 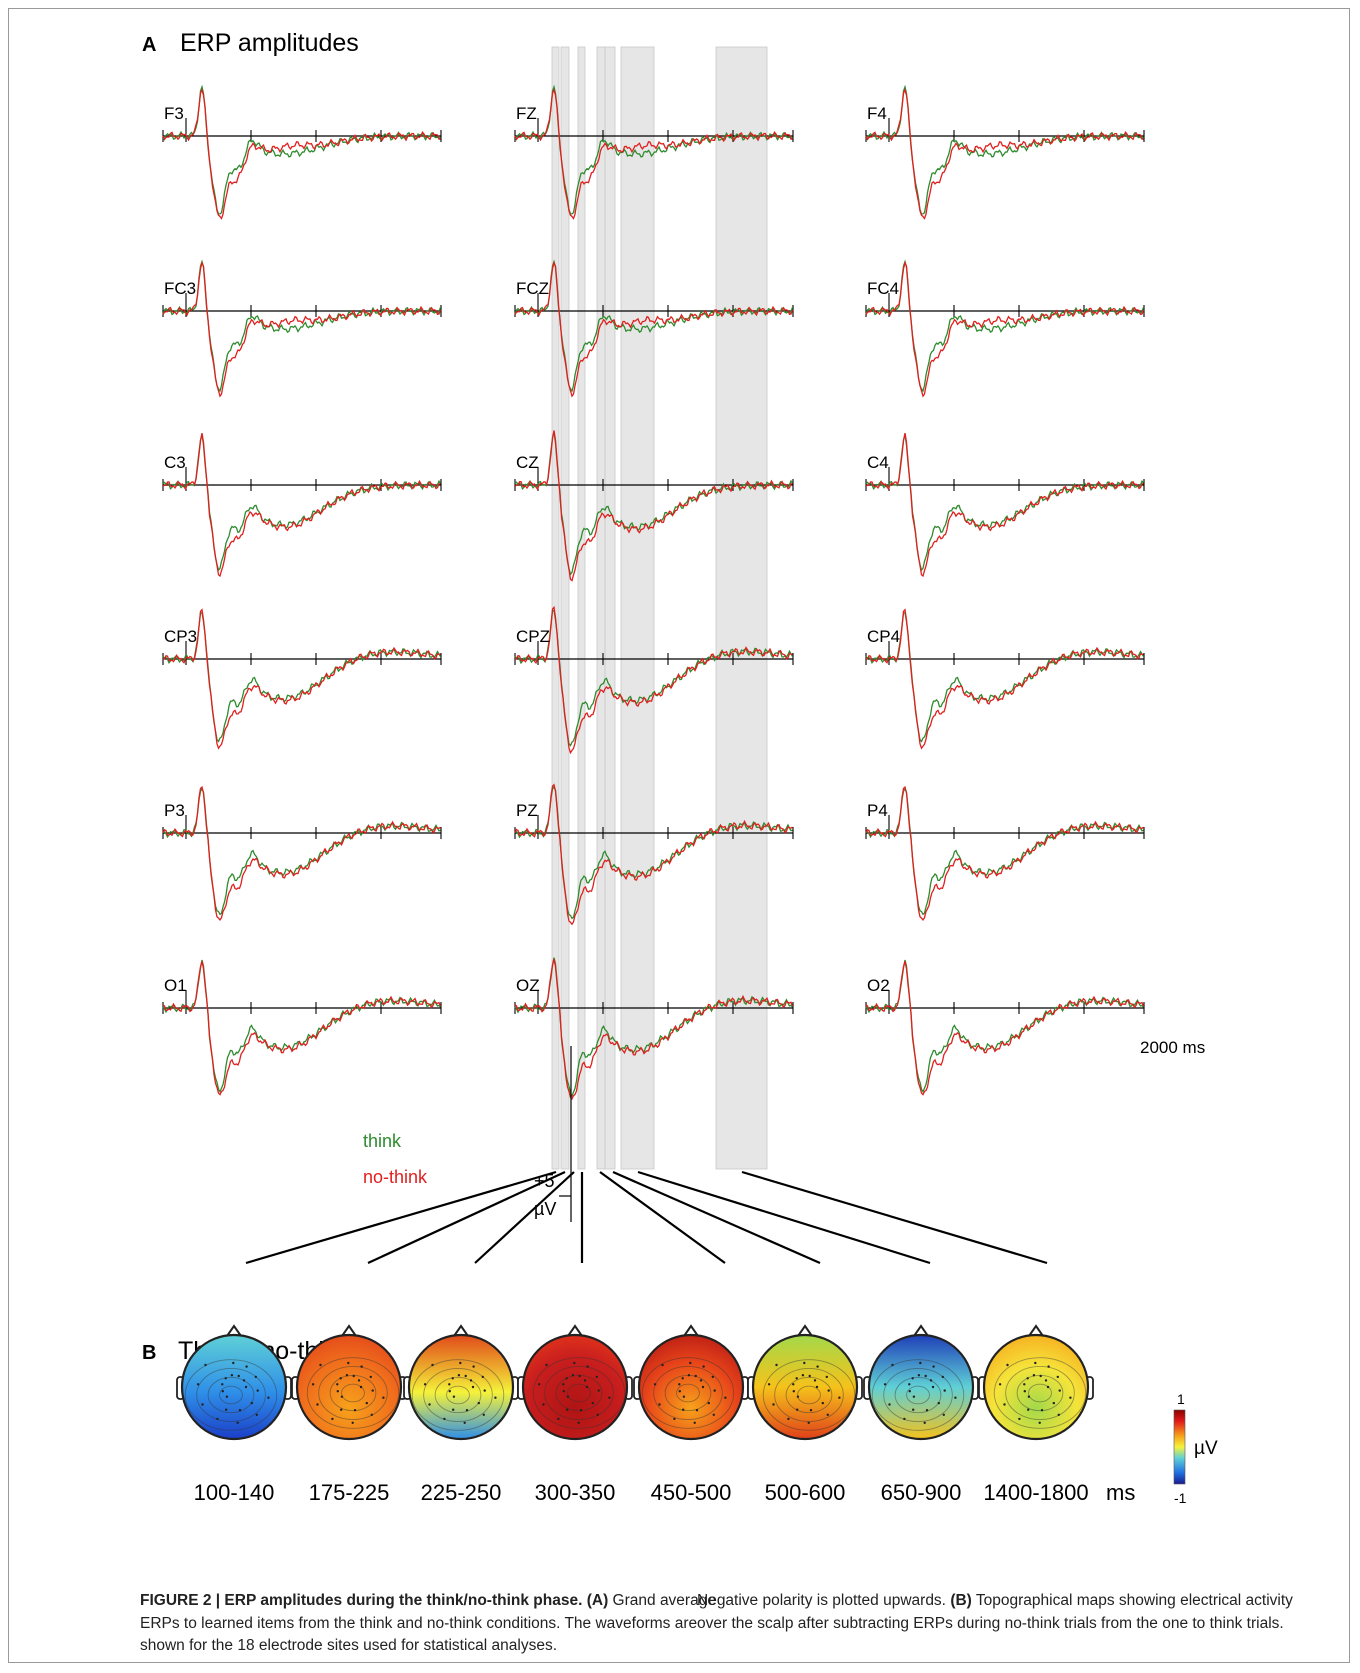 What do you see at coordinates (805, 1492) in the screenshot?
I see `window-label-5: 500-600` at bounding box center [805, 1492].